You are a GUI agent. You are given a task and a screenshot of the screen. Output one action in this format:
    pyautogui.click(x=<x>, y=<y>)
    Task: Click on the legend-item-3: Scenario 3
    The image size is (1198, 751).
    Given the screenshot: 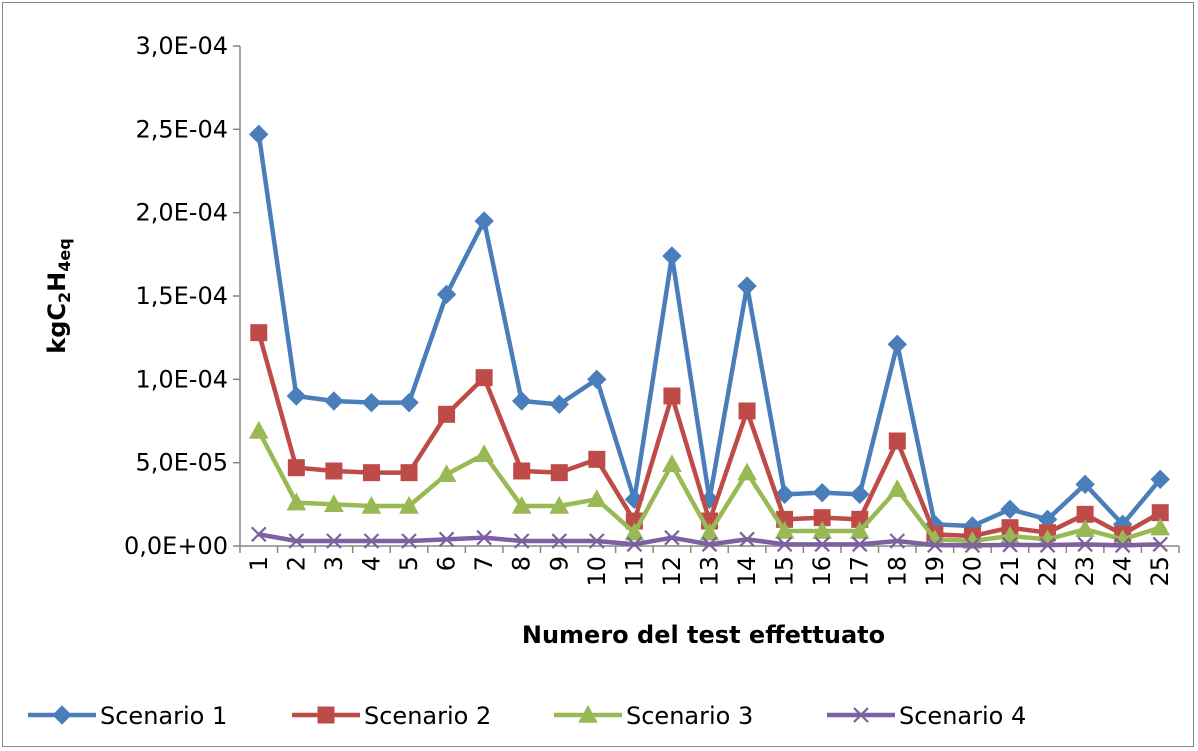 What is the action you would take?
    pyautogui.click(x=653, y=716)
    